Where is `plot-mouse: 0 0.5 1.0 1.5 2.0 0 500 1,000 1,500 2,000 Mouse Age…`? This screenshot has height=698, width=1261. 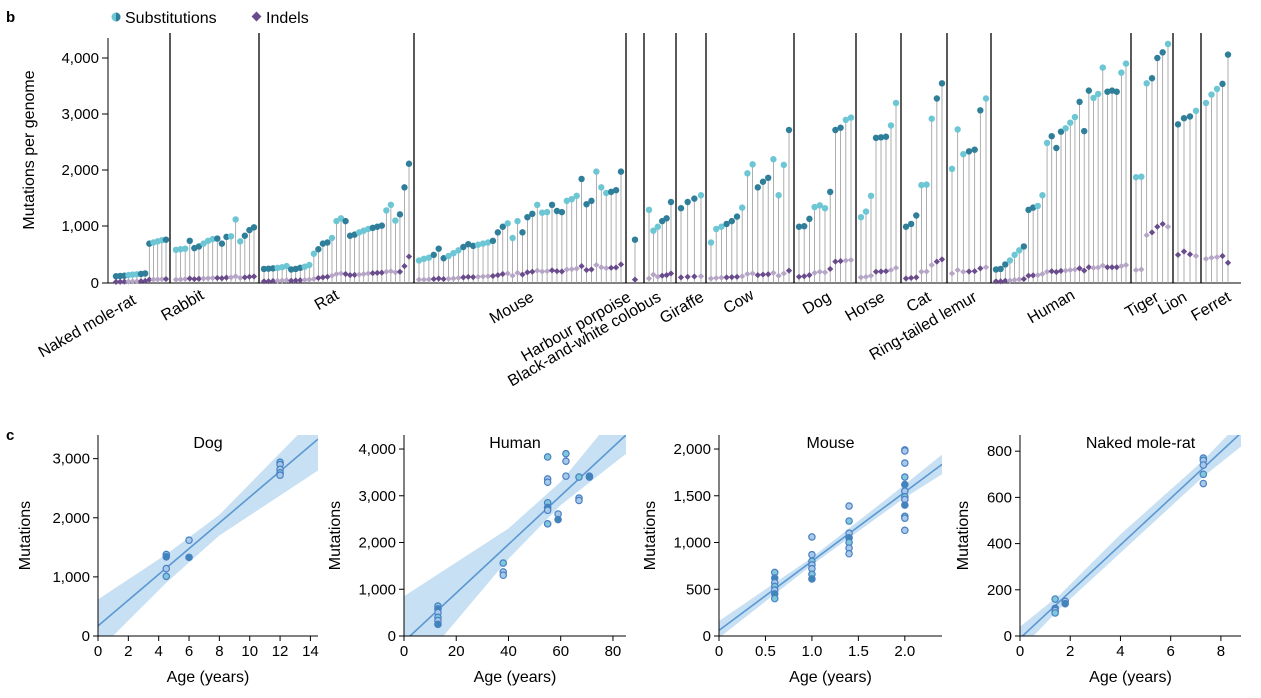
plot-mouse: 0 0.5 1.0 1.5 2.0 0 500 1,000 1,500 2,000 Mouse Age… is located at coordinates (792, 560).